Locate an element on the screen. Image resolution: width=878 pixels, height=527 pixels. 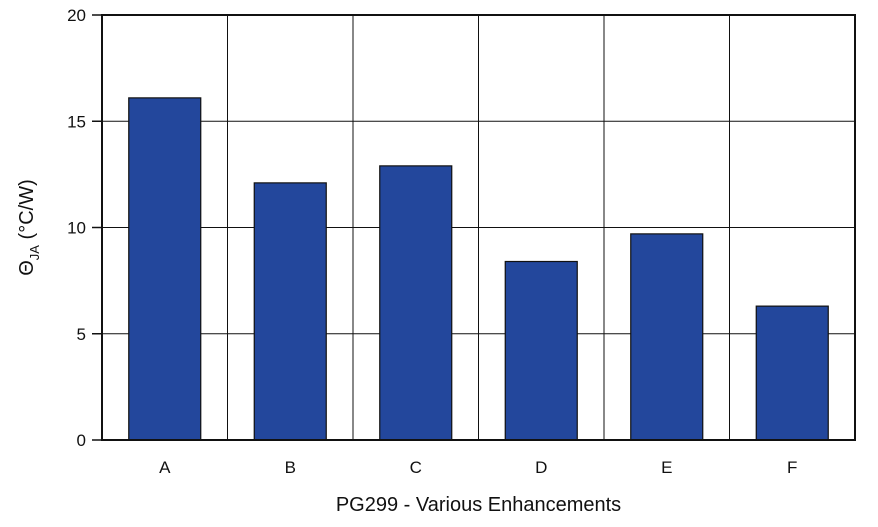
y-axis-subscript: JA is located at coordinates (34, 253).